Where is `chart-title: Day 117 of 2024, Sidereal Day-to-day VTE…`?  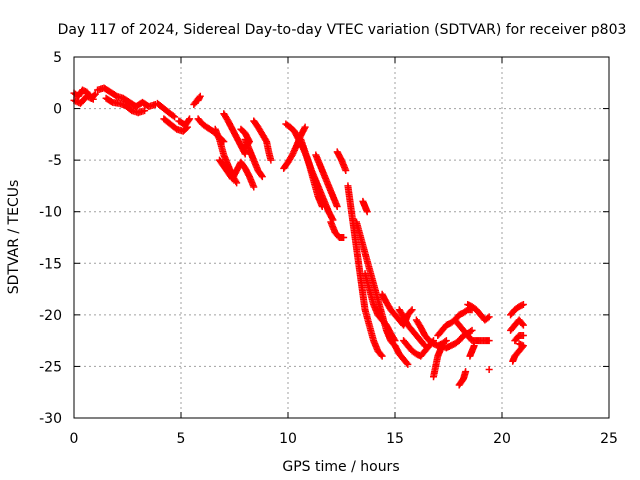 chart-title: Day 117 of 2024, Sidereal Day-to-day VTE… is located at coordinates (342, 30).